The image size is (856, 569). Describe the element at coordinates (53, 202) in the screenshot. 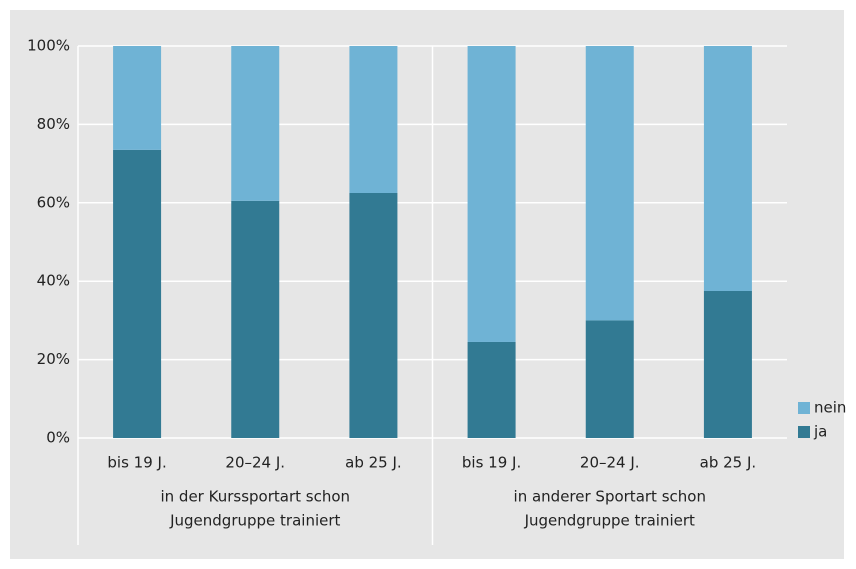

I see `y-tick-label: 60%` at that location.